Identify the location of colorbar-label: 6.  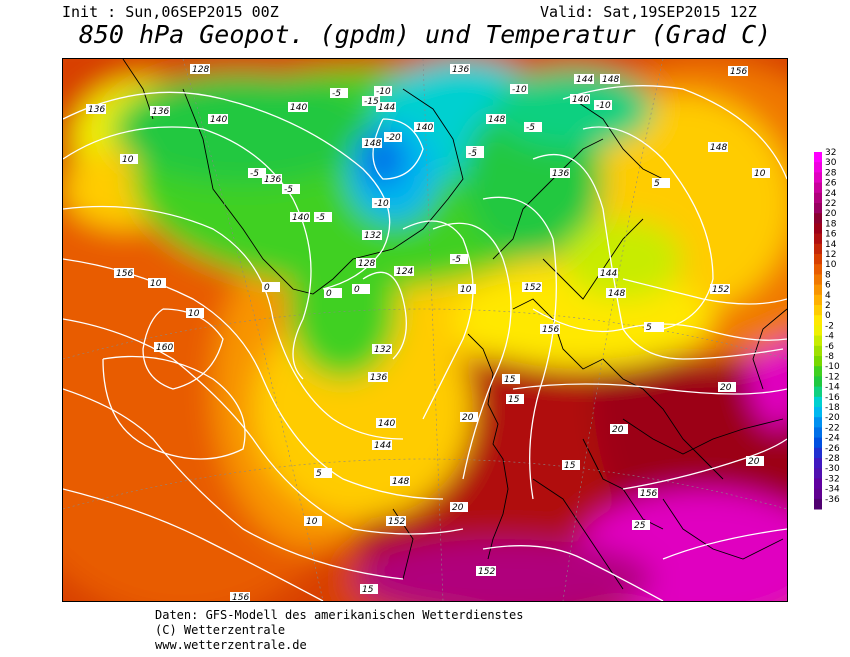
(828, 286).